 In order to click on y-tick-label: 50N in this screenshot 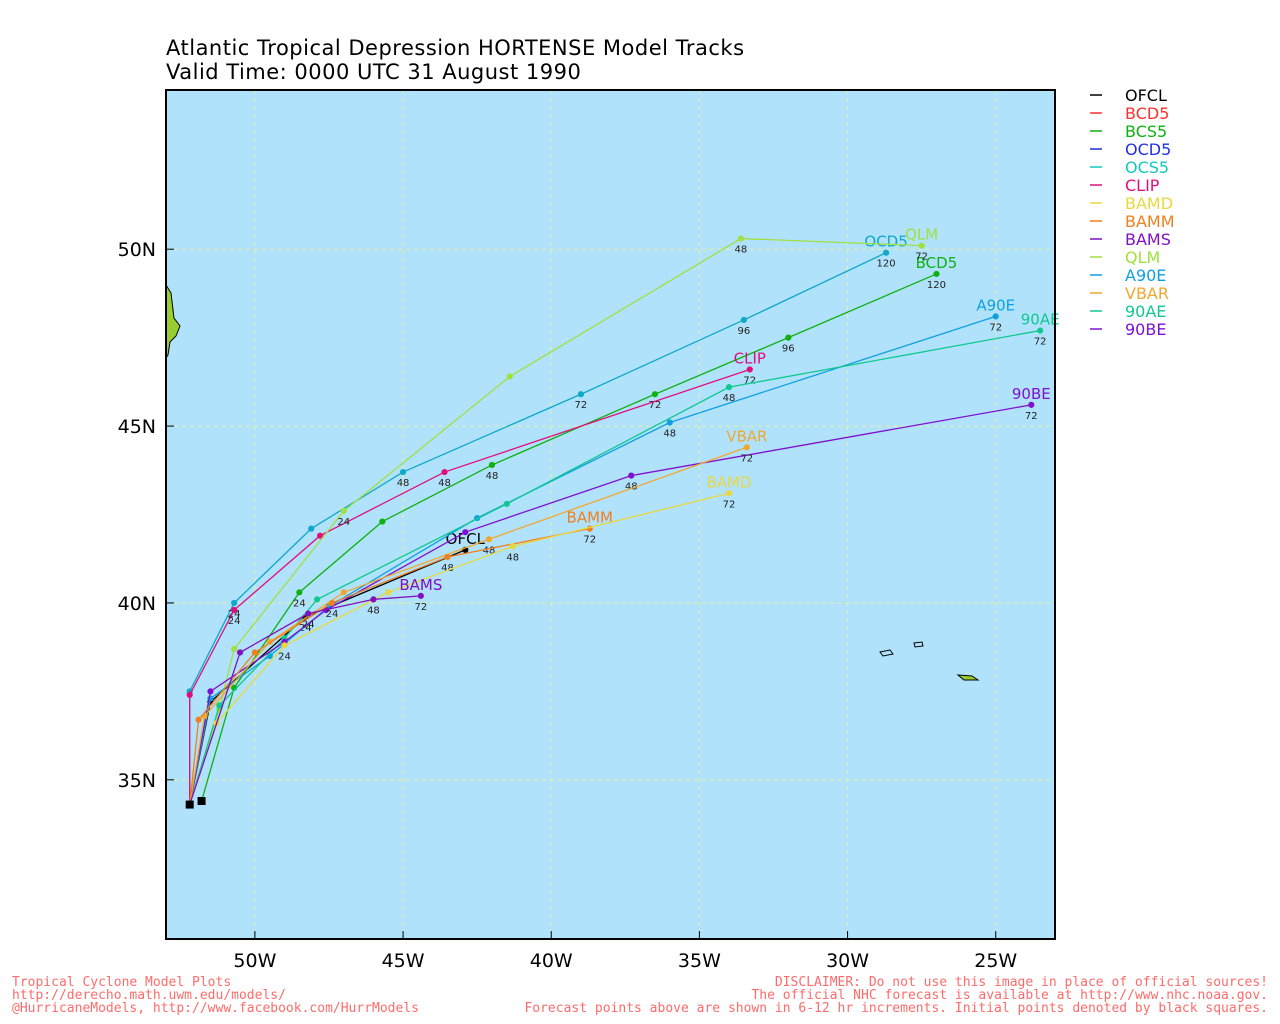, I will do `click(137, 250)`.